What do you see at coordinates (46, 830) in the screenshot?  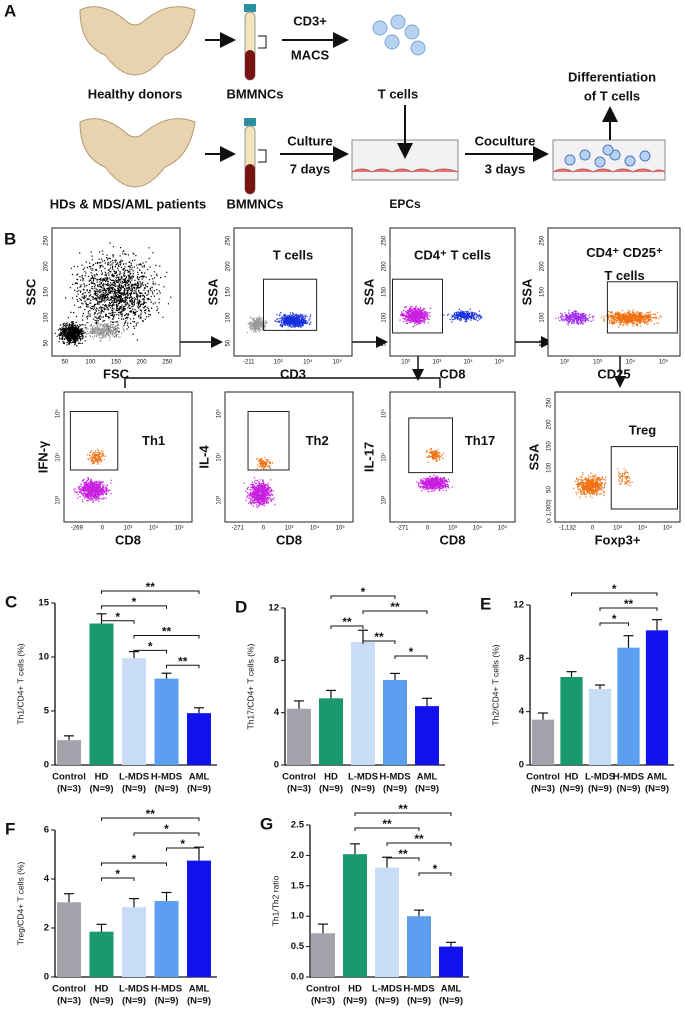 I see `y-tick-label: 6` at bounding box center [46, 830].